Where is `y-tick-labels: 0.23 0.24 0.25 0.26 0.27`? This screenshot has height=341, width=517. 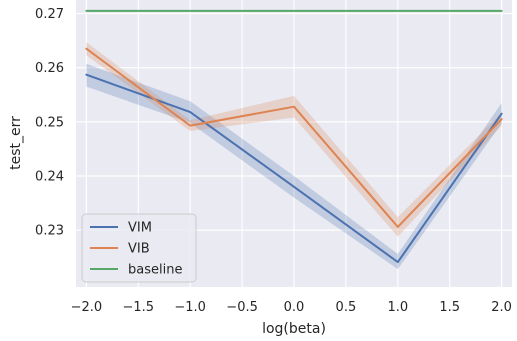 y-tick-labels: 0.23 0.24 0.25 0.26 0.27 is located at coordinates (49, 123).